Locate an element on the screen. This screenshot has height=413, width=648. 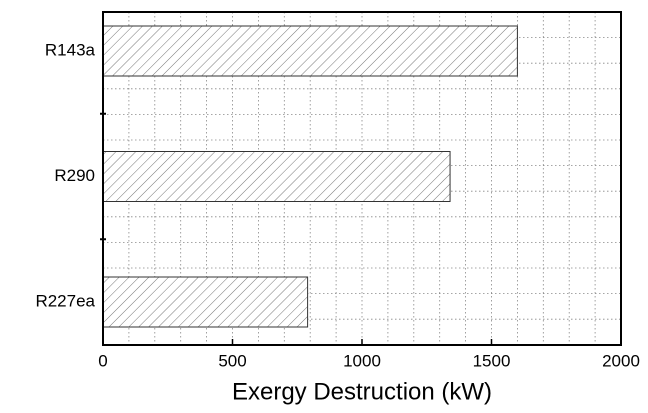
x-tick-label: 1500 is located at coordinates (492, 360).